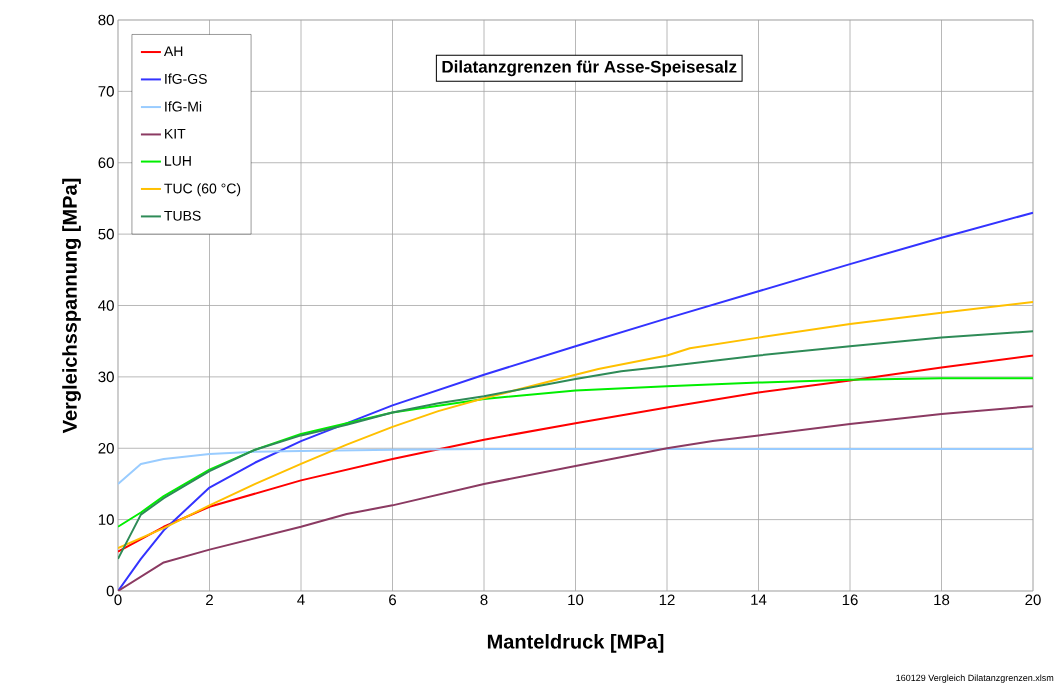  What do you see at coordinates (106, 305) in the screenshot?
I see `y-tick-label: 40` at bounding box center [106, 305].